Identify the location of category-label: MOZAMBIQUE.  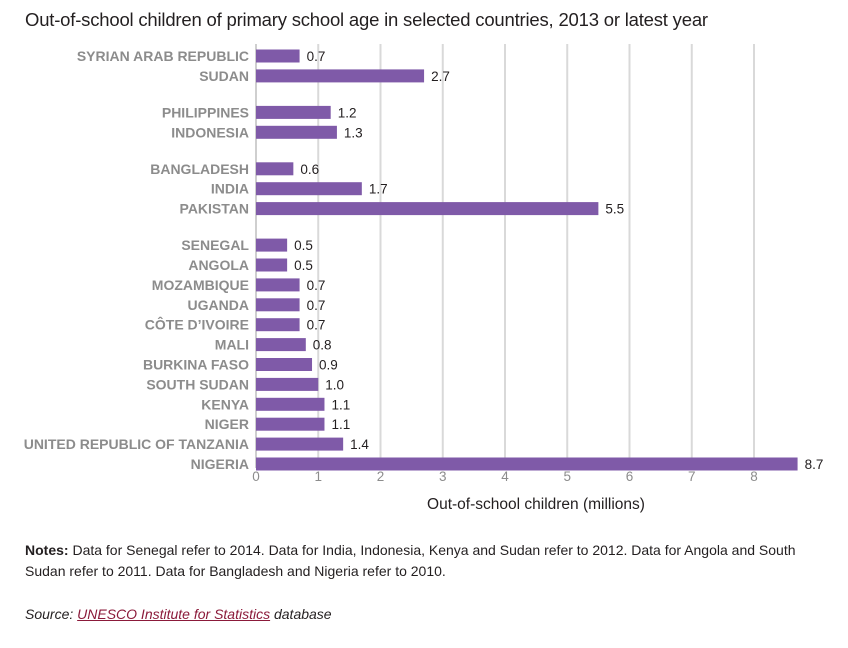
(200, 285).